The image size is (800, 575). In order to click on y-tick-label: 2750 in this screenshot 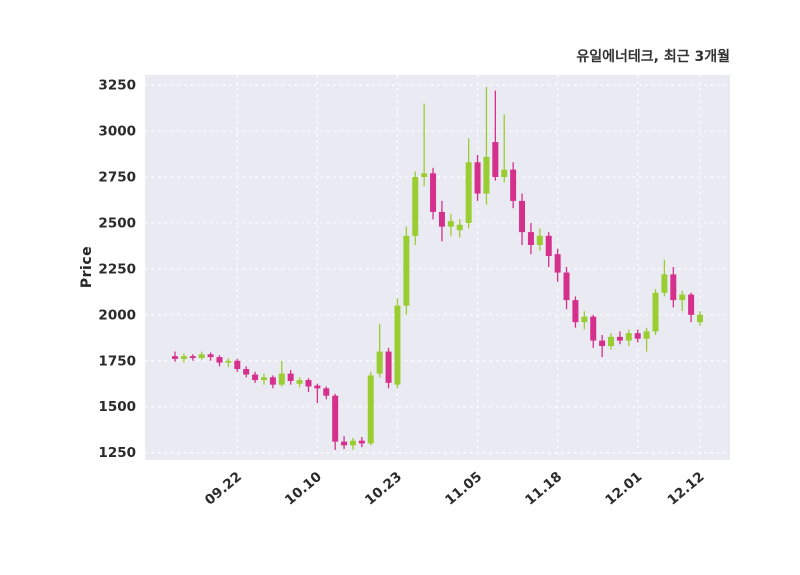, I will do `click(117, 177)`.